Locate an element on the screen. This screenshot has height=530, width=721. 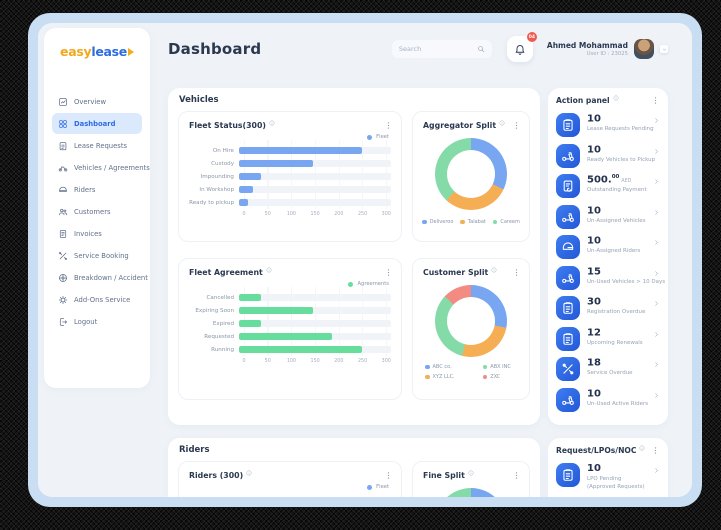
logo-part-1: easy is located at coordinates (76, 51).